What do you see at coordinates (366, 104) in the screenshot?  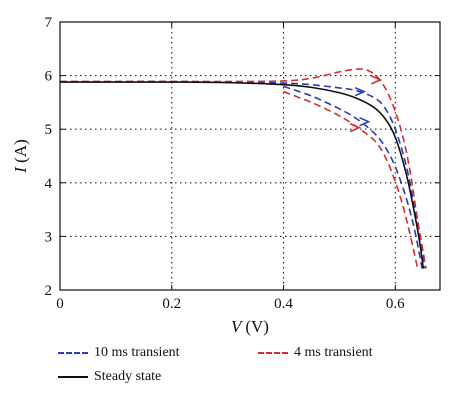 I see `direction-arrows` at bounding box center [366, 104].